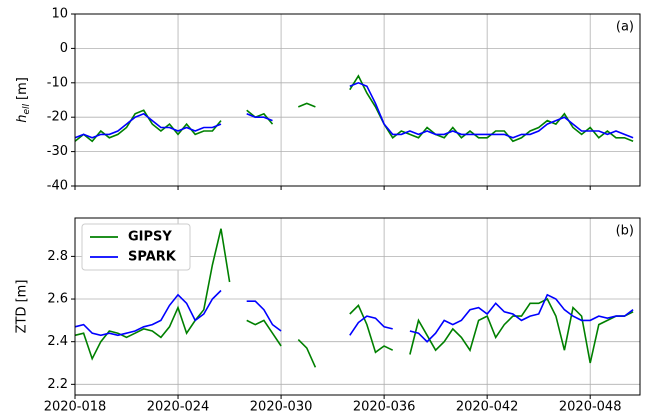 The image size is (646, 415). Describe the element at coordinates (57, 341) in the screenshot. I see `y-tick-label: 2.4` at that location.